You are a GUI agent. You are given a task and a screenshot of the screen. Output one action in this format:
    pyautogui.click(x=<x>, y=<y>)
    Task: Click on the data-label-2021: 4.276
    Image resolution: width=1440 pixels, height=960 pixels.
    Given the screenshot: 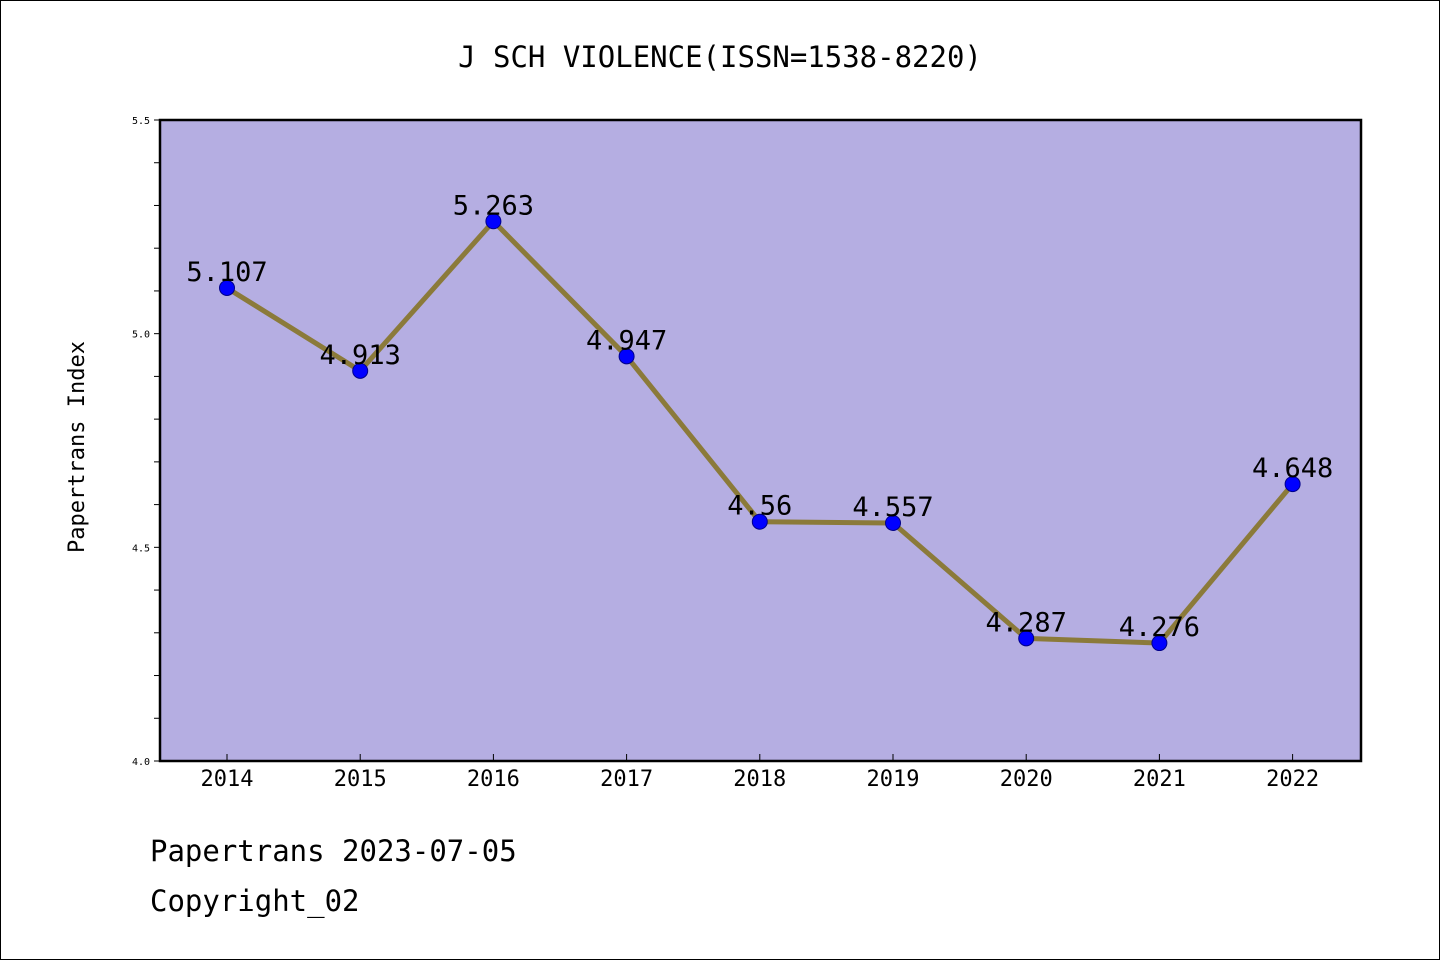 What is the action you would take?
    pyautogui.click(x=1159, y=627)
    